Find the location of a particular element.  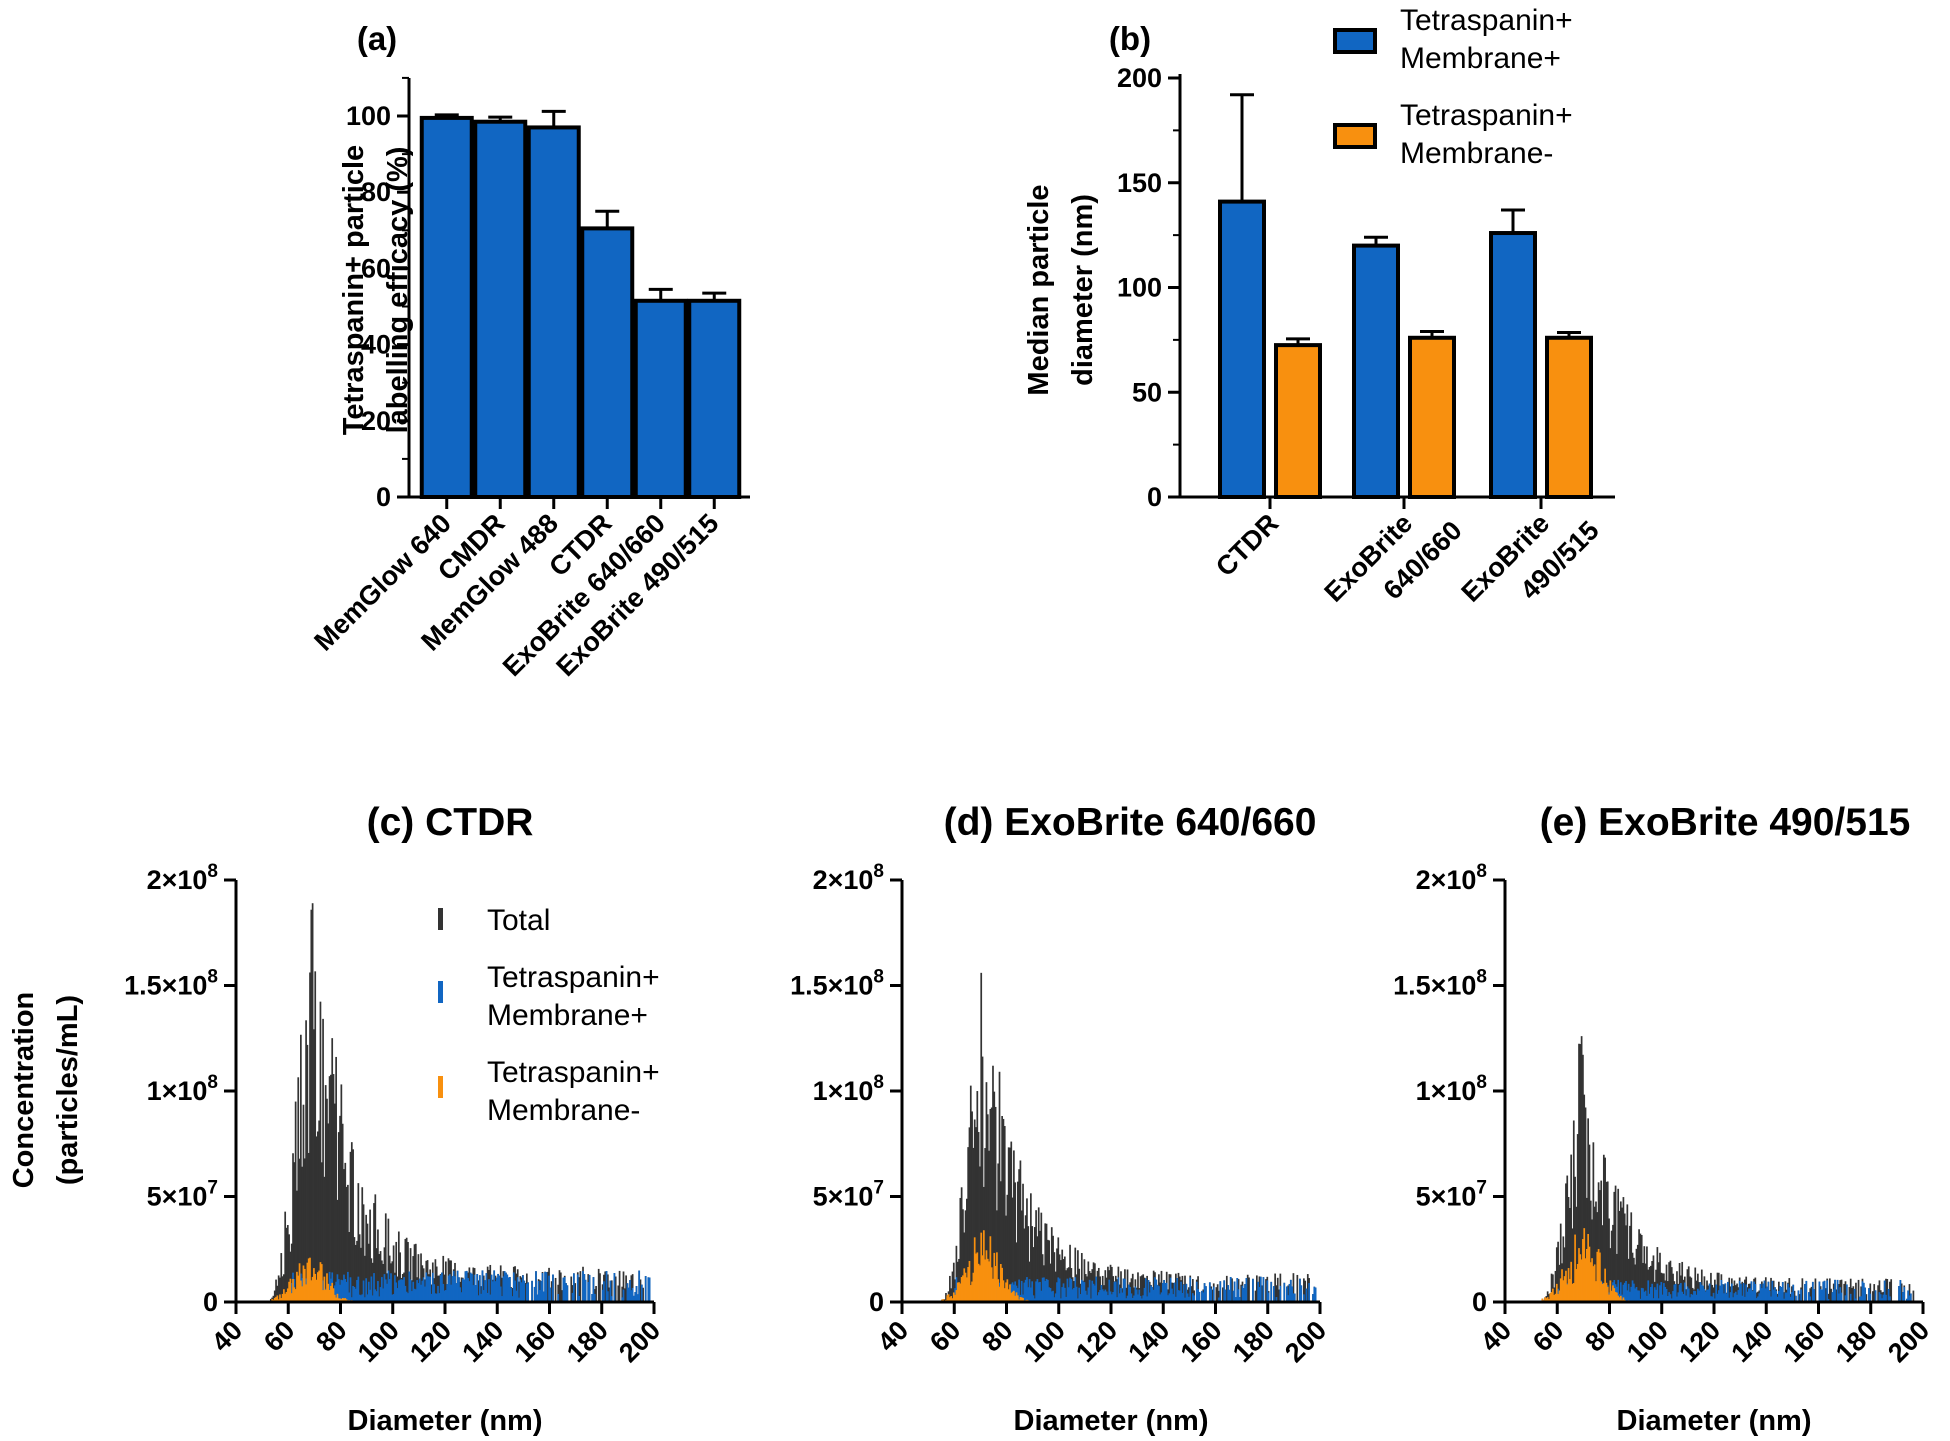

y-tick-label: 0 is located at coordinates (1154, 497).